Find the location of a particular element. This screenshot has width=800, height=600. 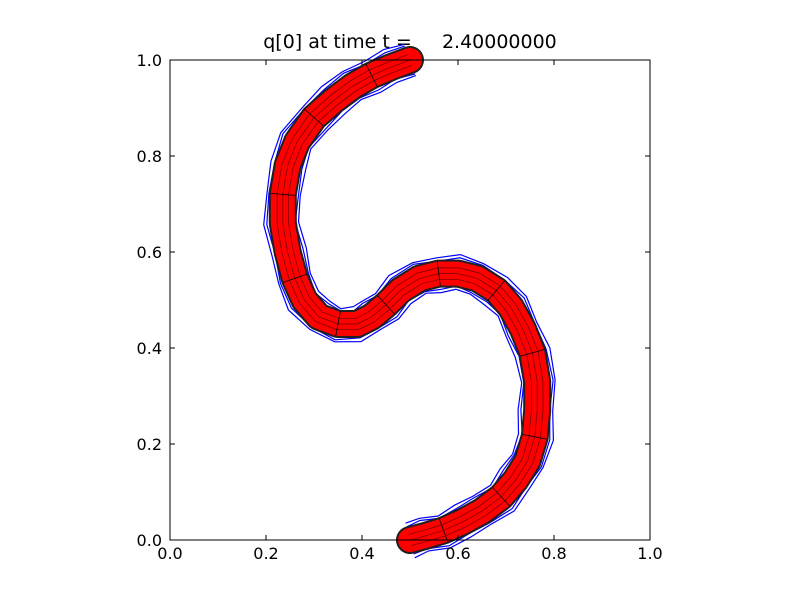

y-tick-label: 0.6 is located at coordinates (149, 252).